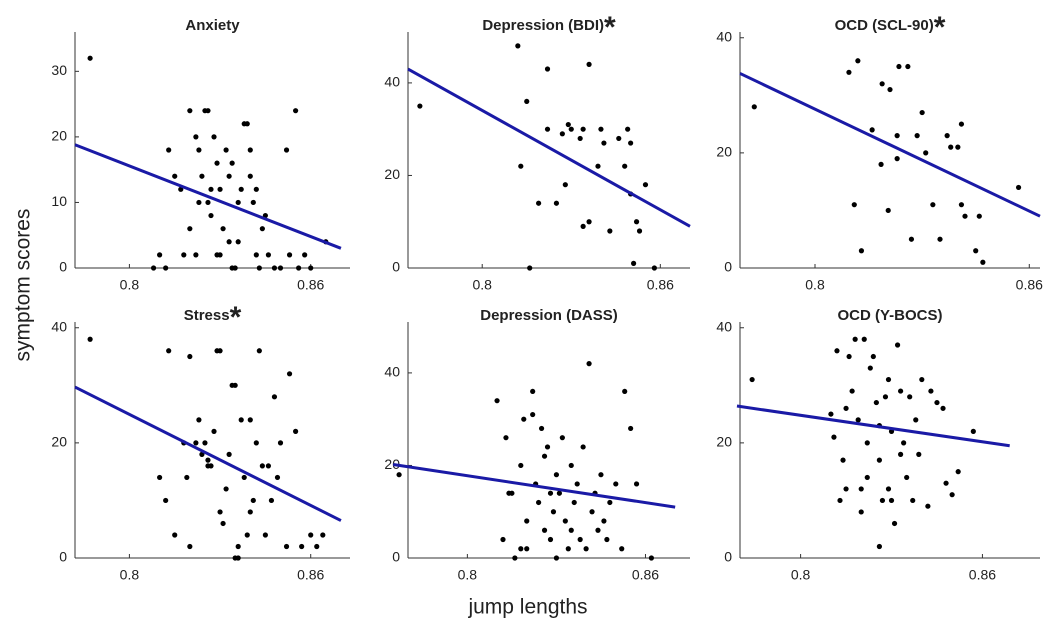  I want to click on subplot: 0 20 40 0.8 0.86 OCD (SCL-90)*, so click(879, 152).